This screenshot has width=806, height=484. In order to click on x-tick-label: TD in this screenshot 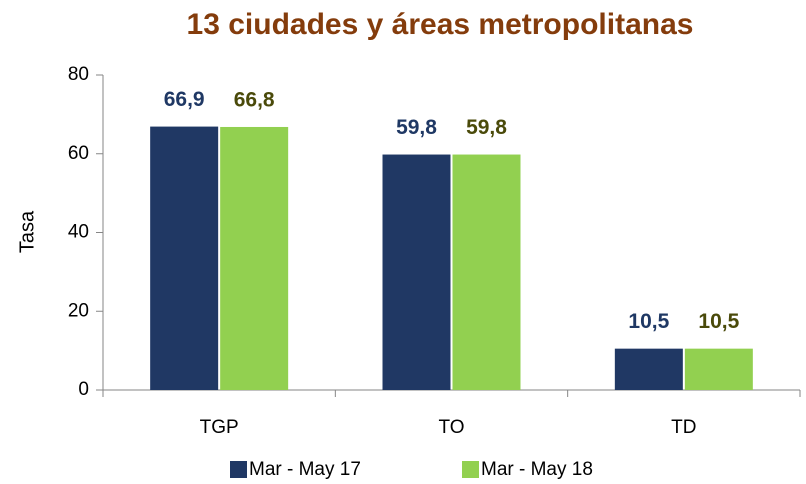, I will do `click(683, 427)`.